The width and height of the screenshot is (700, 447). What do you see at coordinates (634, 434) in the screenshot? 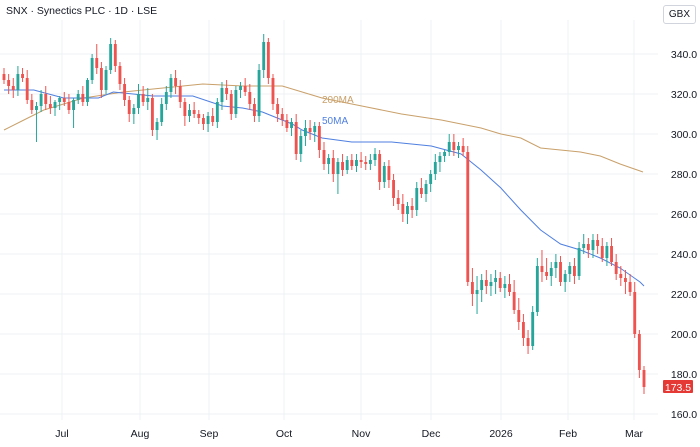
I see `x-tick-label: Mar` at bounding box center [634, 434].